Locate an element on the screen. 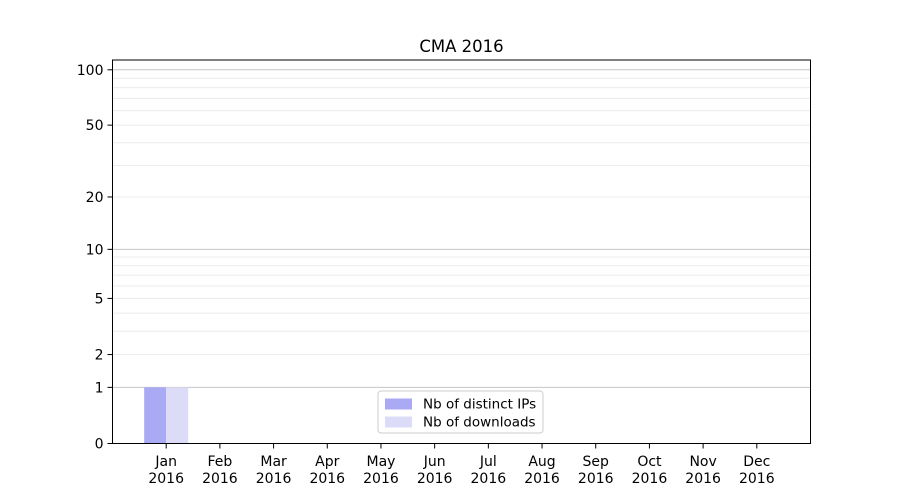 The width and height of the screenshot is (900, 504). x-tick-label-month-dec-2016: Dec is located at coordinates (756, 462).